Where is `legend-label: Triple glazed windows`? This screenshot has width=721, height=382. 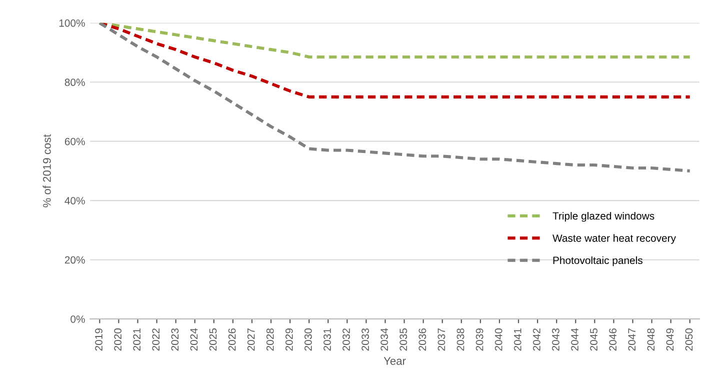 legend-label: Triple glazed windows is located at coordinates (603, 217).